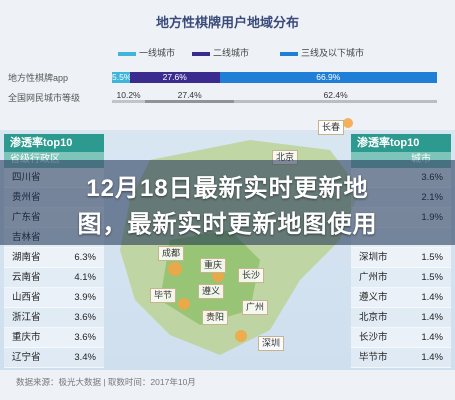 Image resolution: width=455 pixels, height=400 pixels. Describe the element at coordinates (333, 53) in the screenshot. I see `legend-label-tier3: 三线及以下城市` at that location.